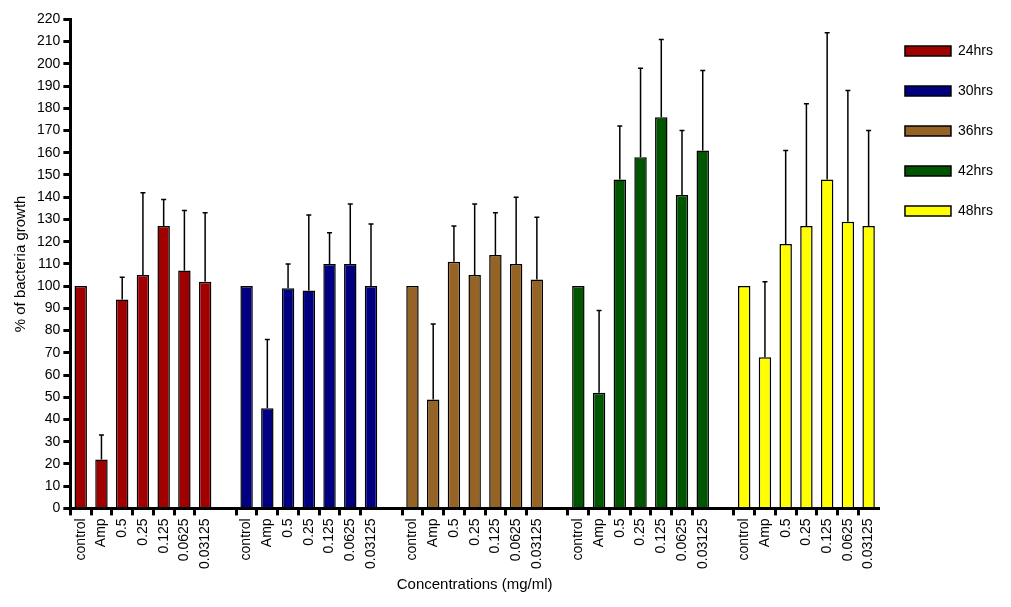 The width and height of the screenshot is (1011, 607). Describe the element at coordinates (52, 418) in the screenshot. I see `y-tick-label: 40` at that location.